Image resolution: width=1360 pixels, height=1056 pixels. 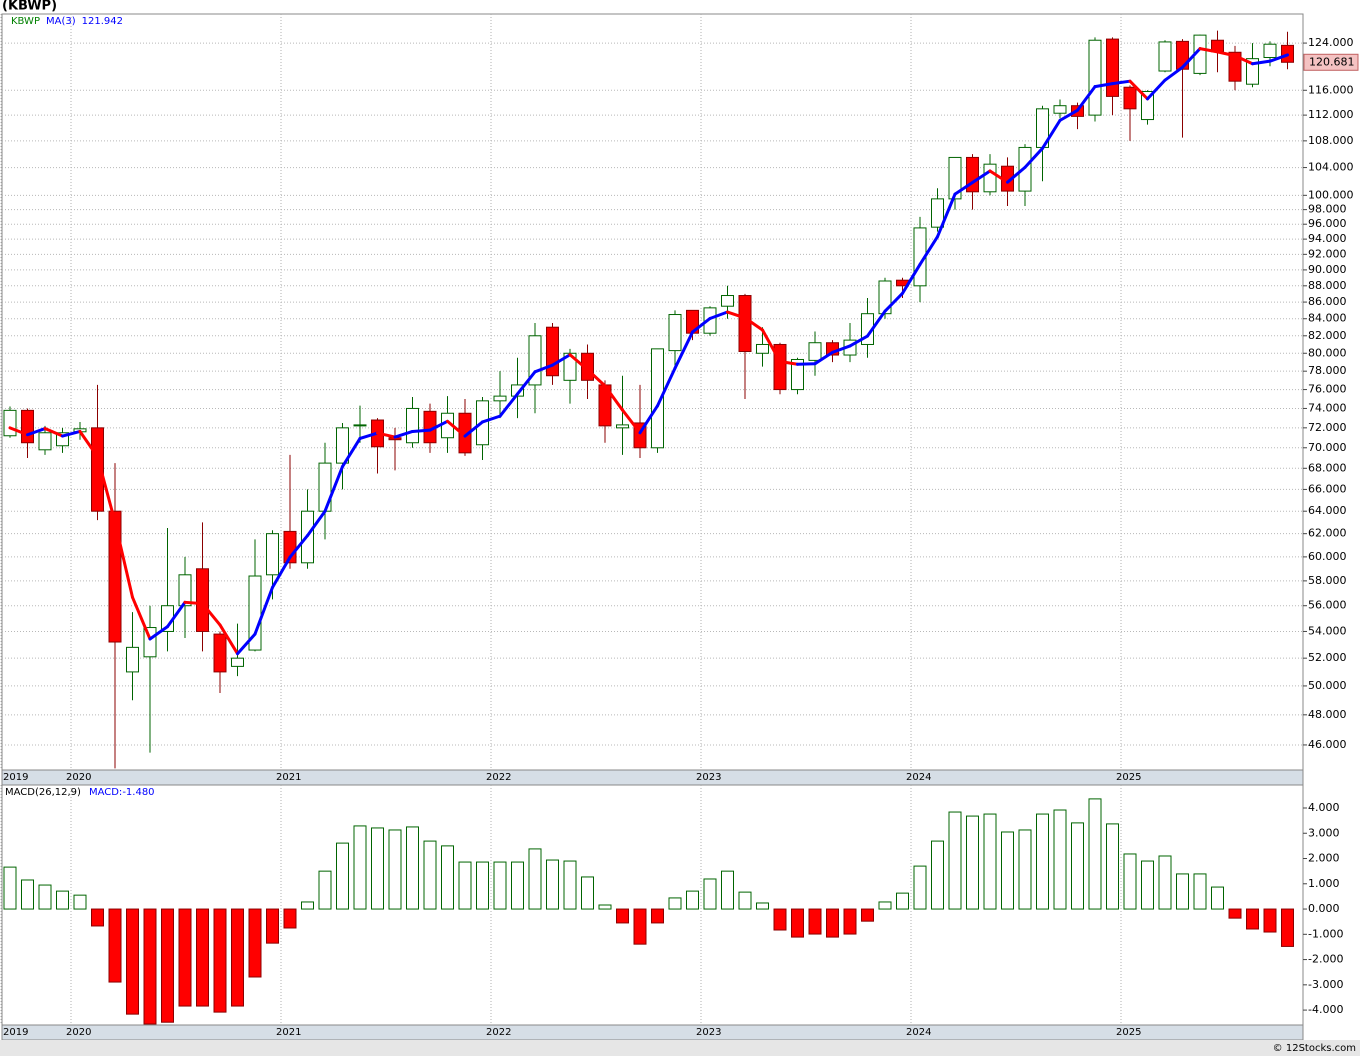 What do you see at coordinates (1325, 1009) in the screenshot?
I see `y-tick-label: -4.000` at bounding box center [1325, 1009].